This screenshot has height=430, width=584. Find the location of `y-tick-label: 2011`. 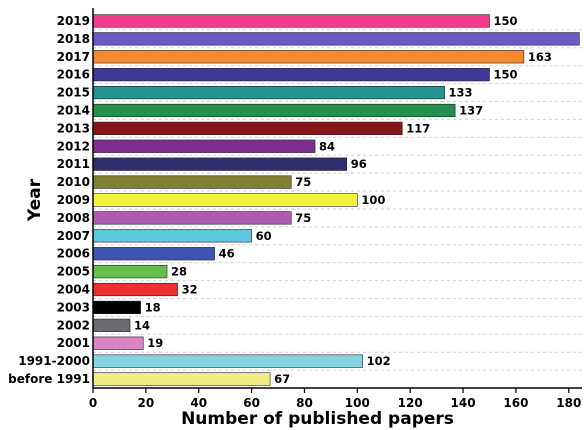

y-tick-label: 2011 is located at coordinates (73, 164).